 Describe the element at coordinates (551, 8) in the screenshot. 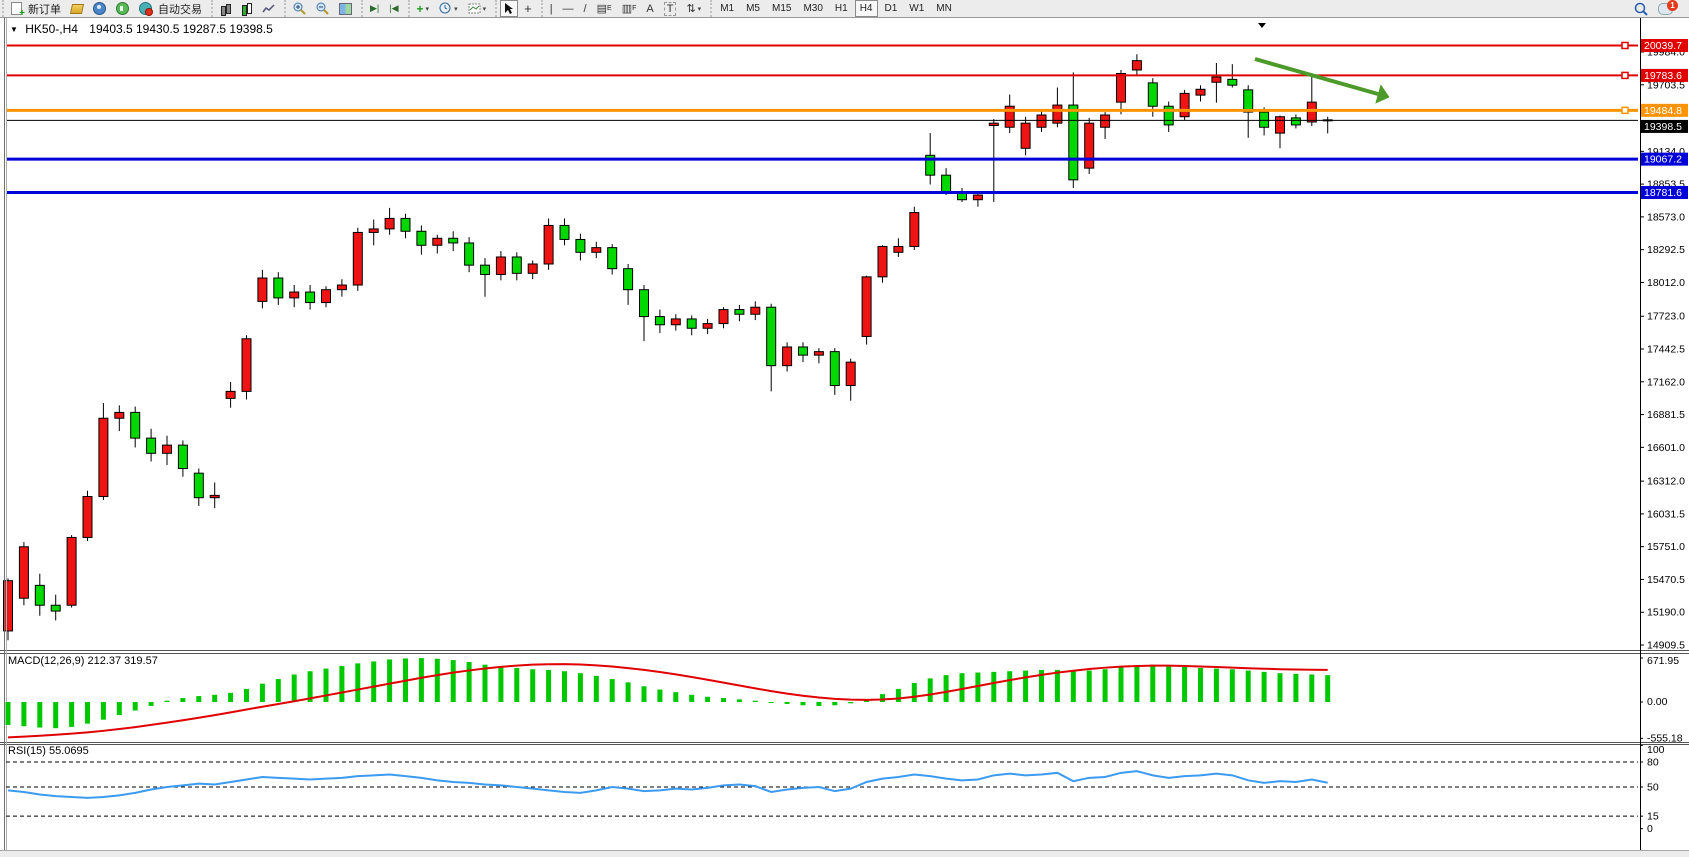

I see `vertical-line-button: |` at that location.